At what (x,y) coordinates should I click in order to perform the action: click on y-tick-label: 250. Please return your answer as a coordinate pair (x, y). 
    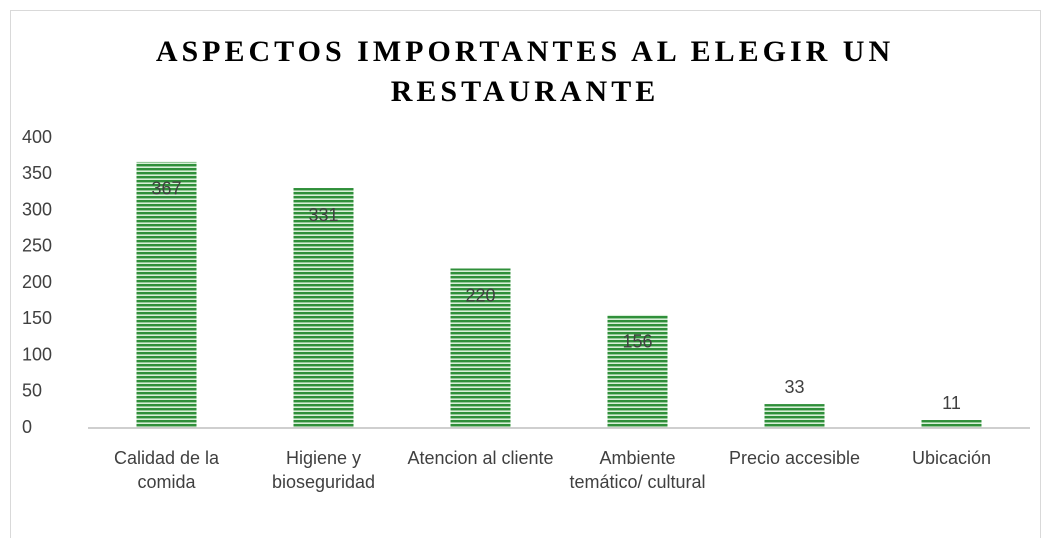
    Looking at the image, I should click on (37, 246).